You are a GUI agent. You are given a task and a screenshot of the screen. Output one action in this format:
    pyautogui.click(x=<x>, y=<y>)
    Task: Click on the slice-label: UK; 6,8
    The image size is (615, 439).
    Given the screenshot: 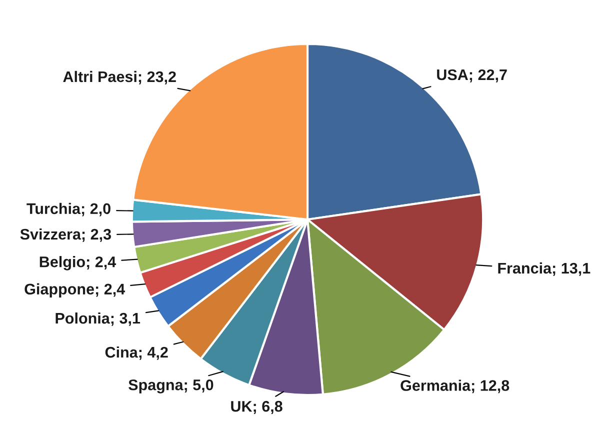 What is the action you would take?
    pyautogui.click(x=256, y=407)
    